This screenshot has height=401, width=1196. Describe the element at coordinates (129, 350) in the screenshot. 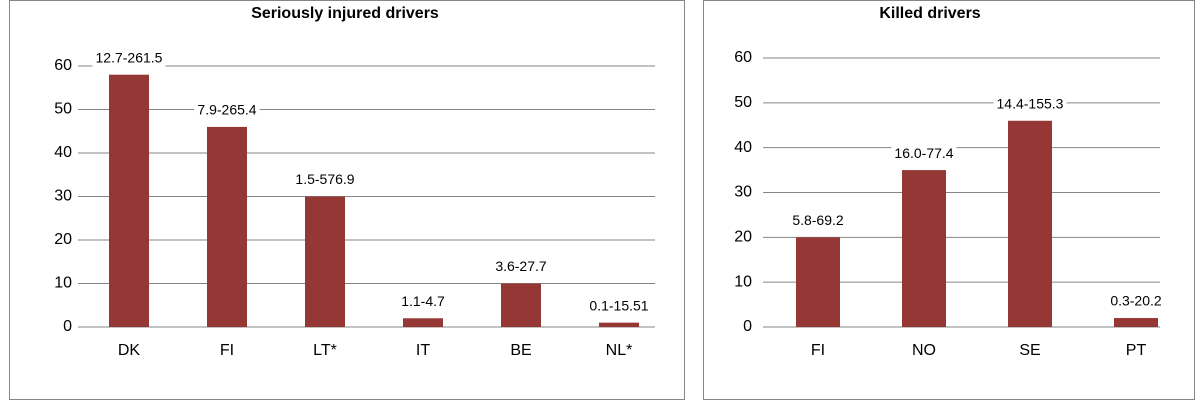

I see `x-tick-label: DK` at that location.